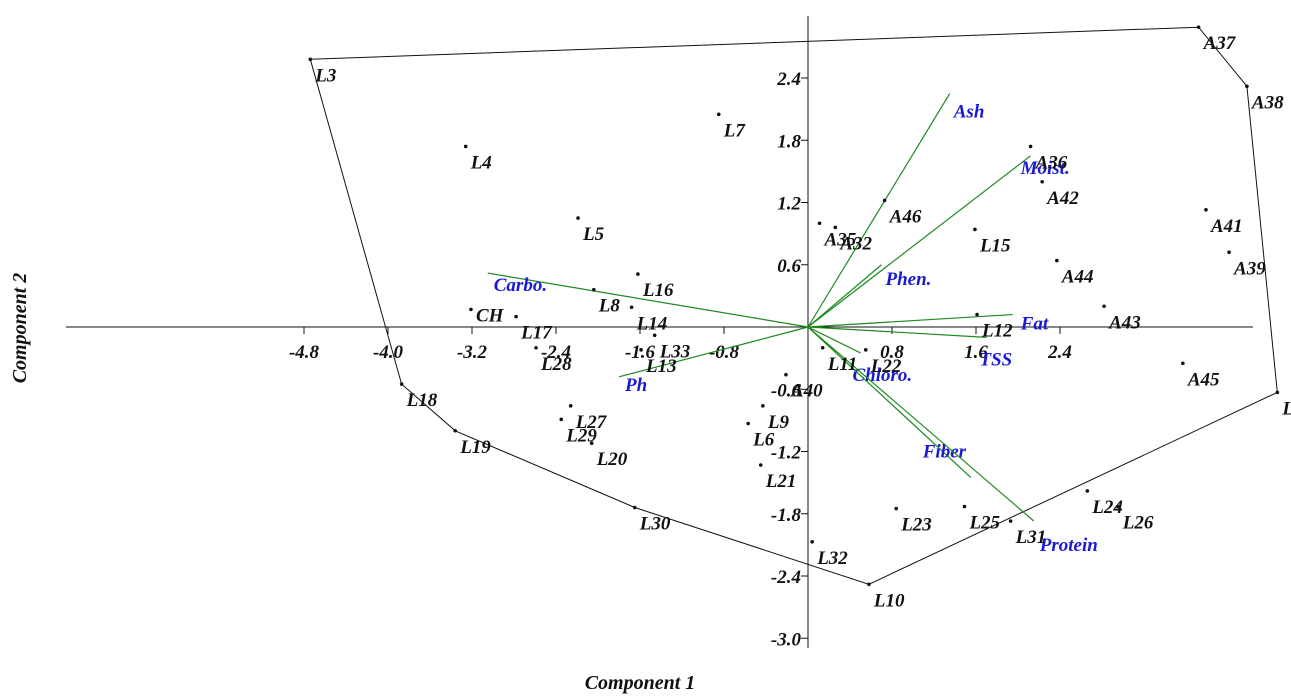 The height and width of the screenshot is (697, 1291). I want to click on point-label: L21, so click(781, 481).